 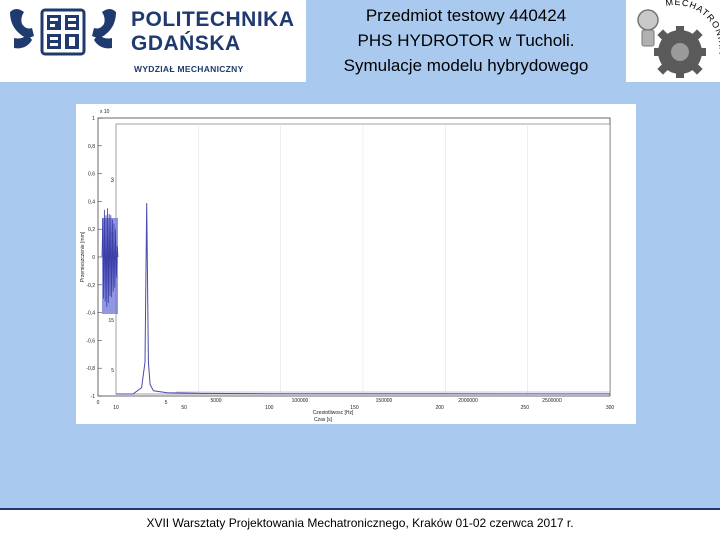 What do you see at coordinates (83, 256) in the screenshot?
I see `ylabel-displacement: Przemieszczenie [mm]` at bounding box center [83, 256].